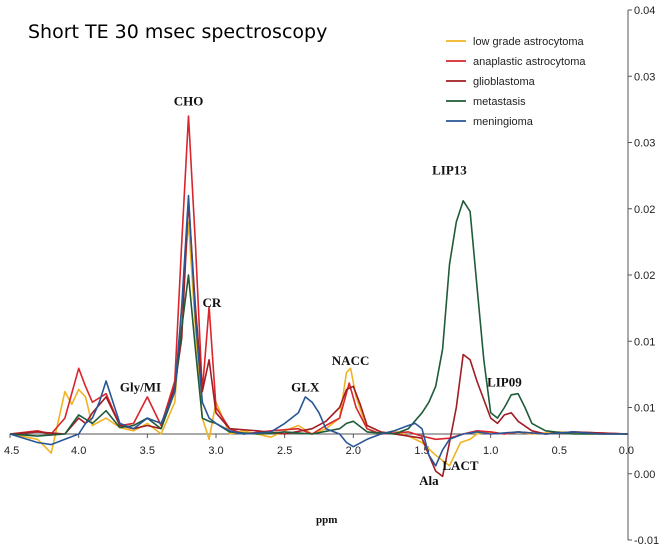 This screenshot has height=555, width=667. What do you see at coordinates (78, 451) in the screenshot?
I see `x-tick-label: 4.0` at bounding box center [78, 451].